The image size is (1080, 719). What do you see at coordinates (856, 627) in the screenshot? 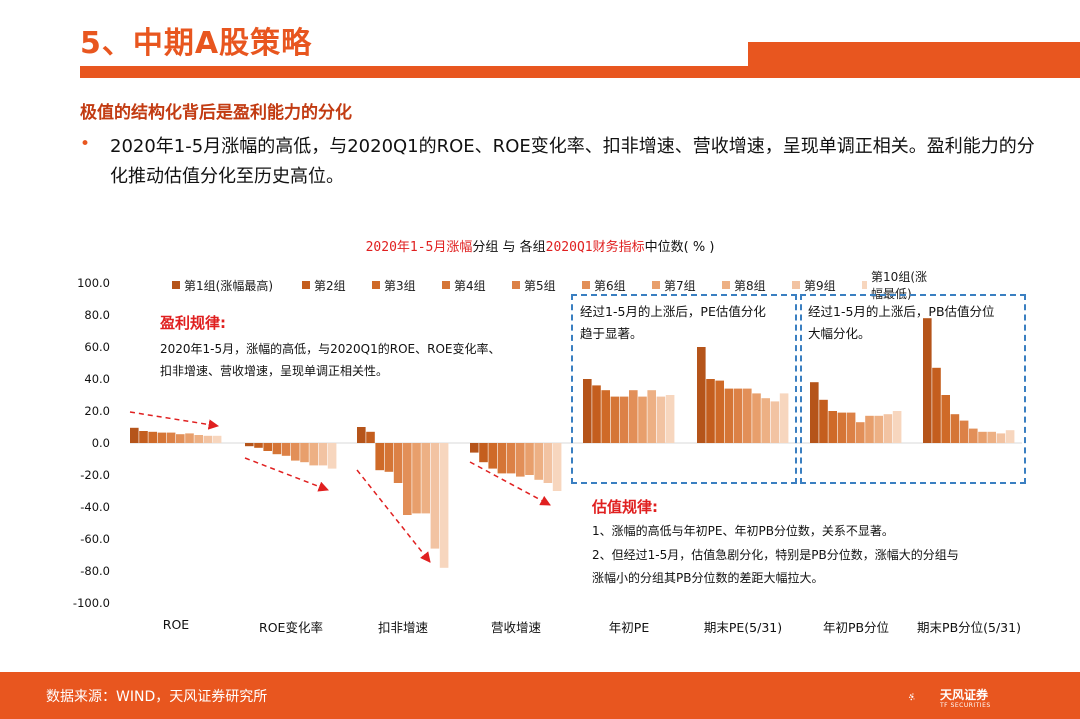
I see `x-category-label: 年初PB分位` at bounding box center [856, 627].